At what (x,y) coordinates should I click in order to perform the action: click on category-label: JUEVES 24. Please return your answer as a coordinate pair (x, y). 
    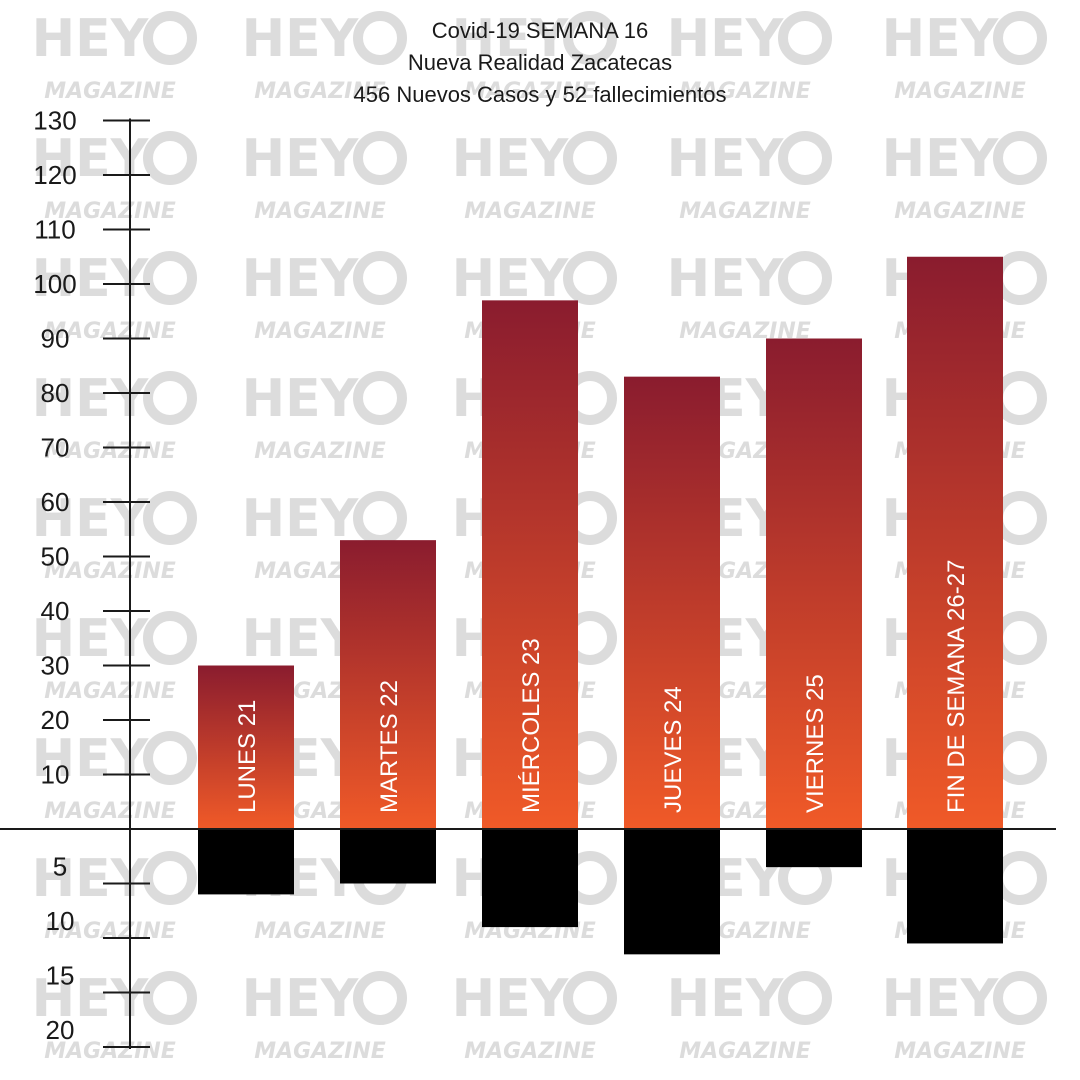
    Looking at the image, I should click on (673, 749).